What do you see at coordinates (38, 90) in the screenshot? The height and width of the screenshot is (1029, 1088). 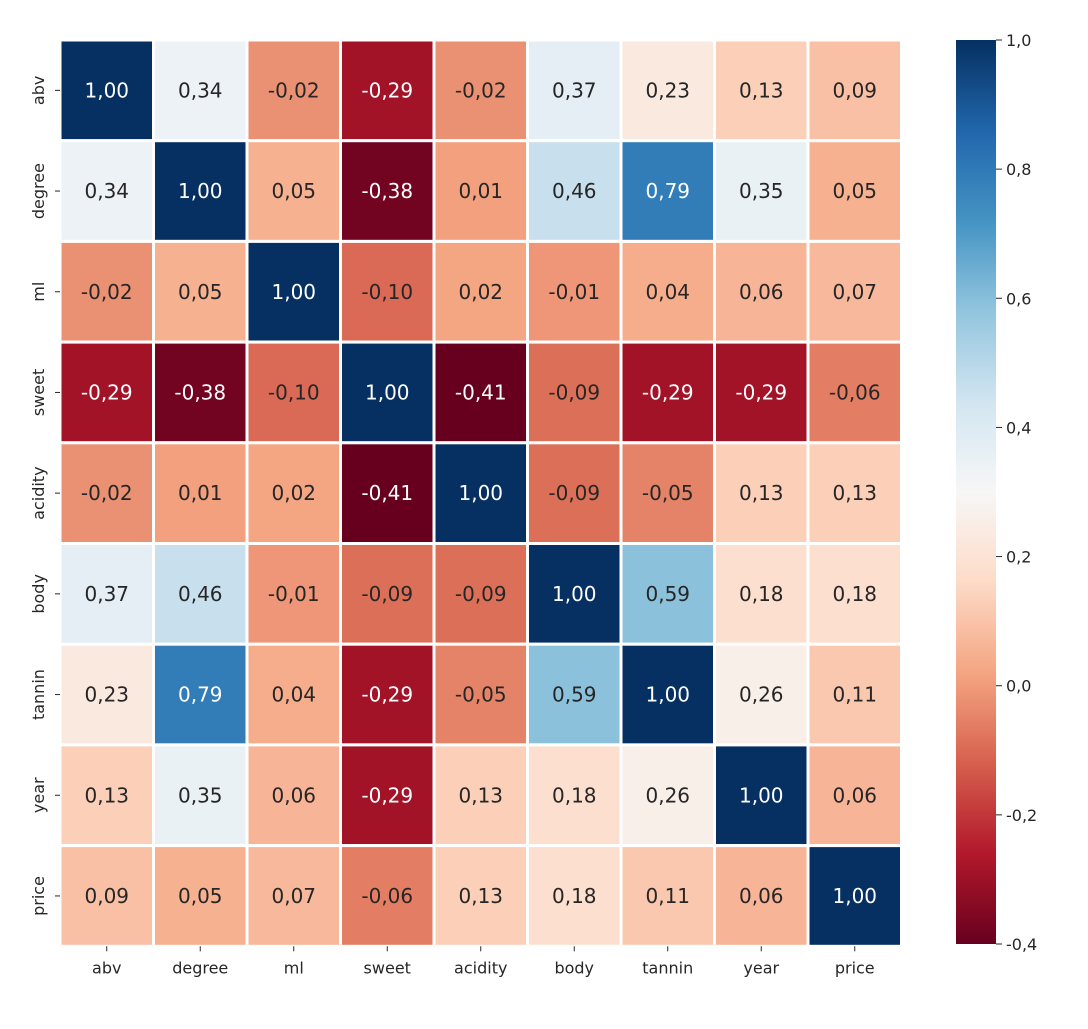 I see `y-tick-label-abv: abv` at bounding box center [38, 90].